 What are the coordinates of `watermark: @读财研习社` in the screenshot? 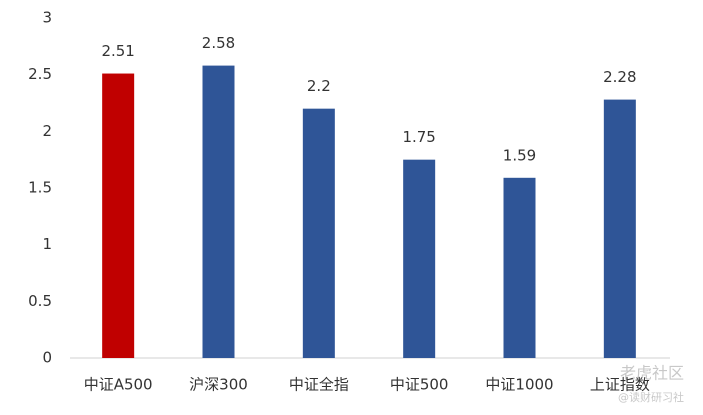 It's located at (651, 397).